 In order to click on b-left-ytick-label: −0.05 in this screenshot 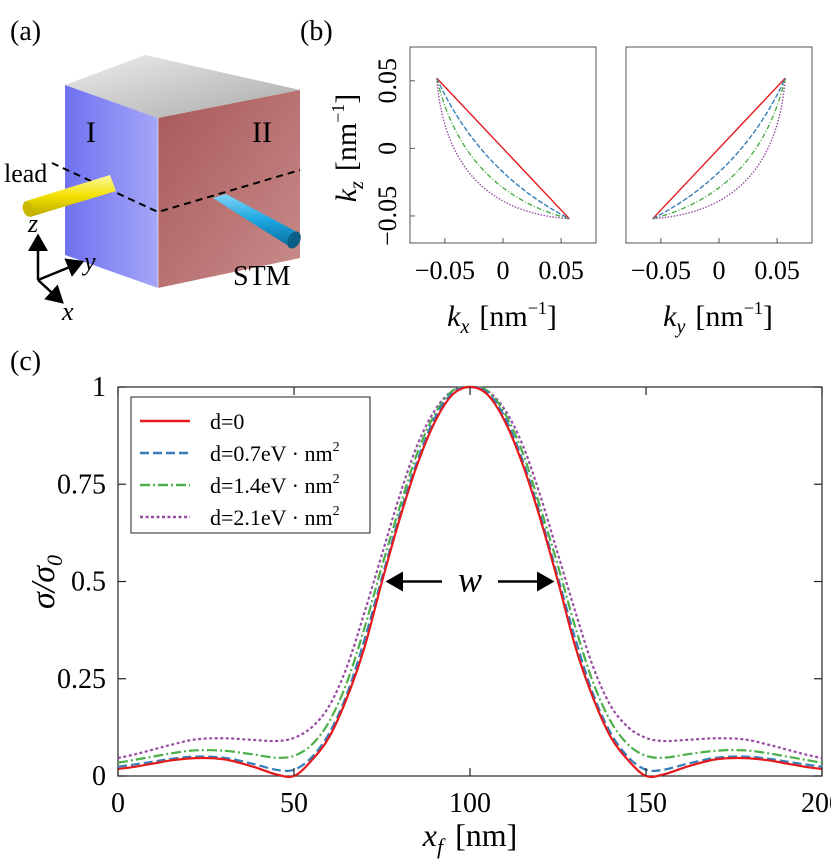, I will do `click(387, 216)`.